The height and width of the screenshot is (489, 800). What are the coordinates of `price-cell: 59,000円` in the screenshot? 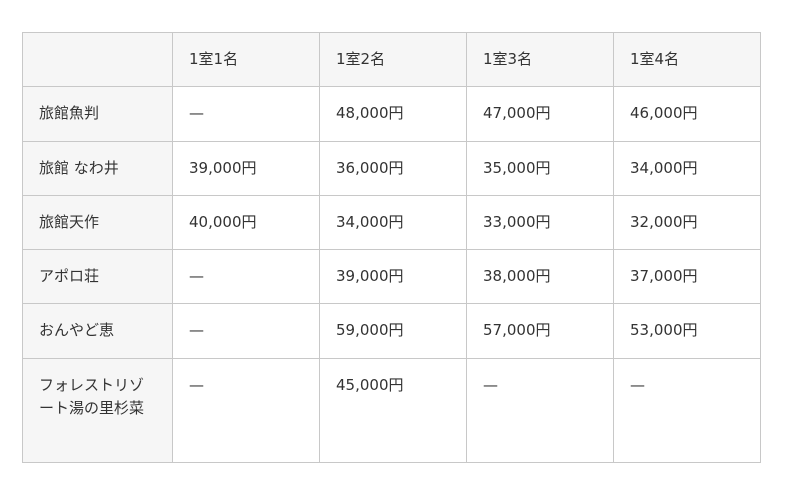 It's located at (393, 331).